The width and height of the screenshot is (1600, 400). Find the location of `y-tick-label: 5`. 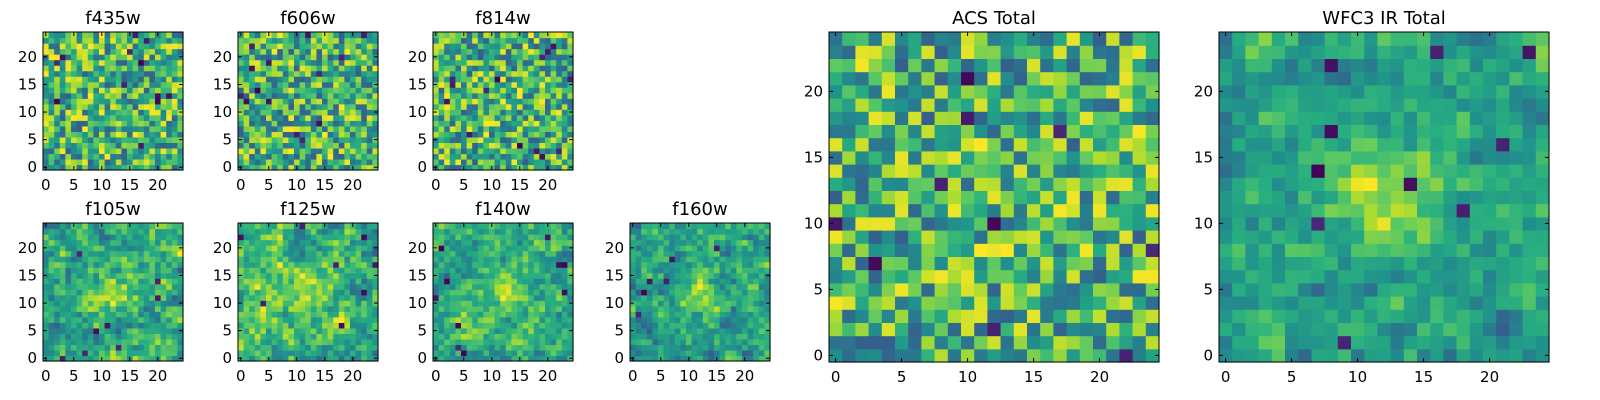

y-tick-label: 5 is located at coordinates (227, 331).